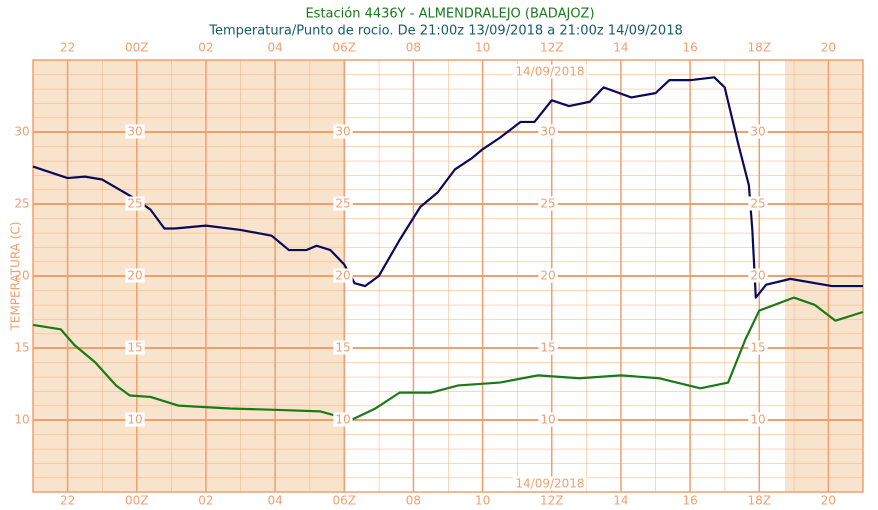 The width and height of the screenshot is (878, 510). What do you see at coordinates (449, 14) in the screenshot?
I see `chart-title: Estación 4436Y - ALMENDRALEJO (BADAJOZ)` at bounding box center [449, 14].